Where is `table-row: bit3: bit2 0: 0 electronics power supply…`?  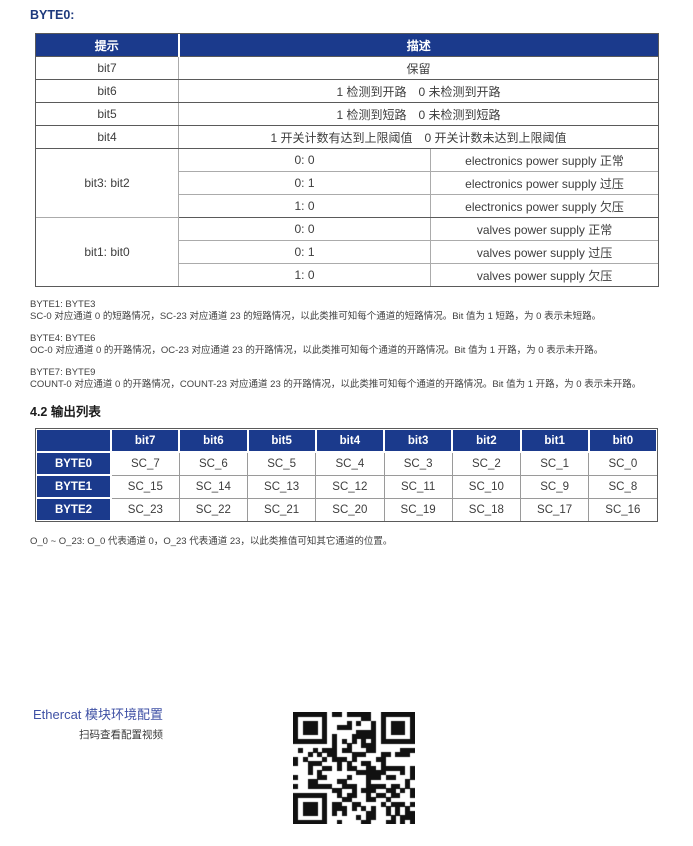 table-row: bit3: bit2 0: 0 electronics power supply… is located at coordinates (347, 183).